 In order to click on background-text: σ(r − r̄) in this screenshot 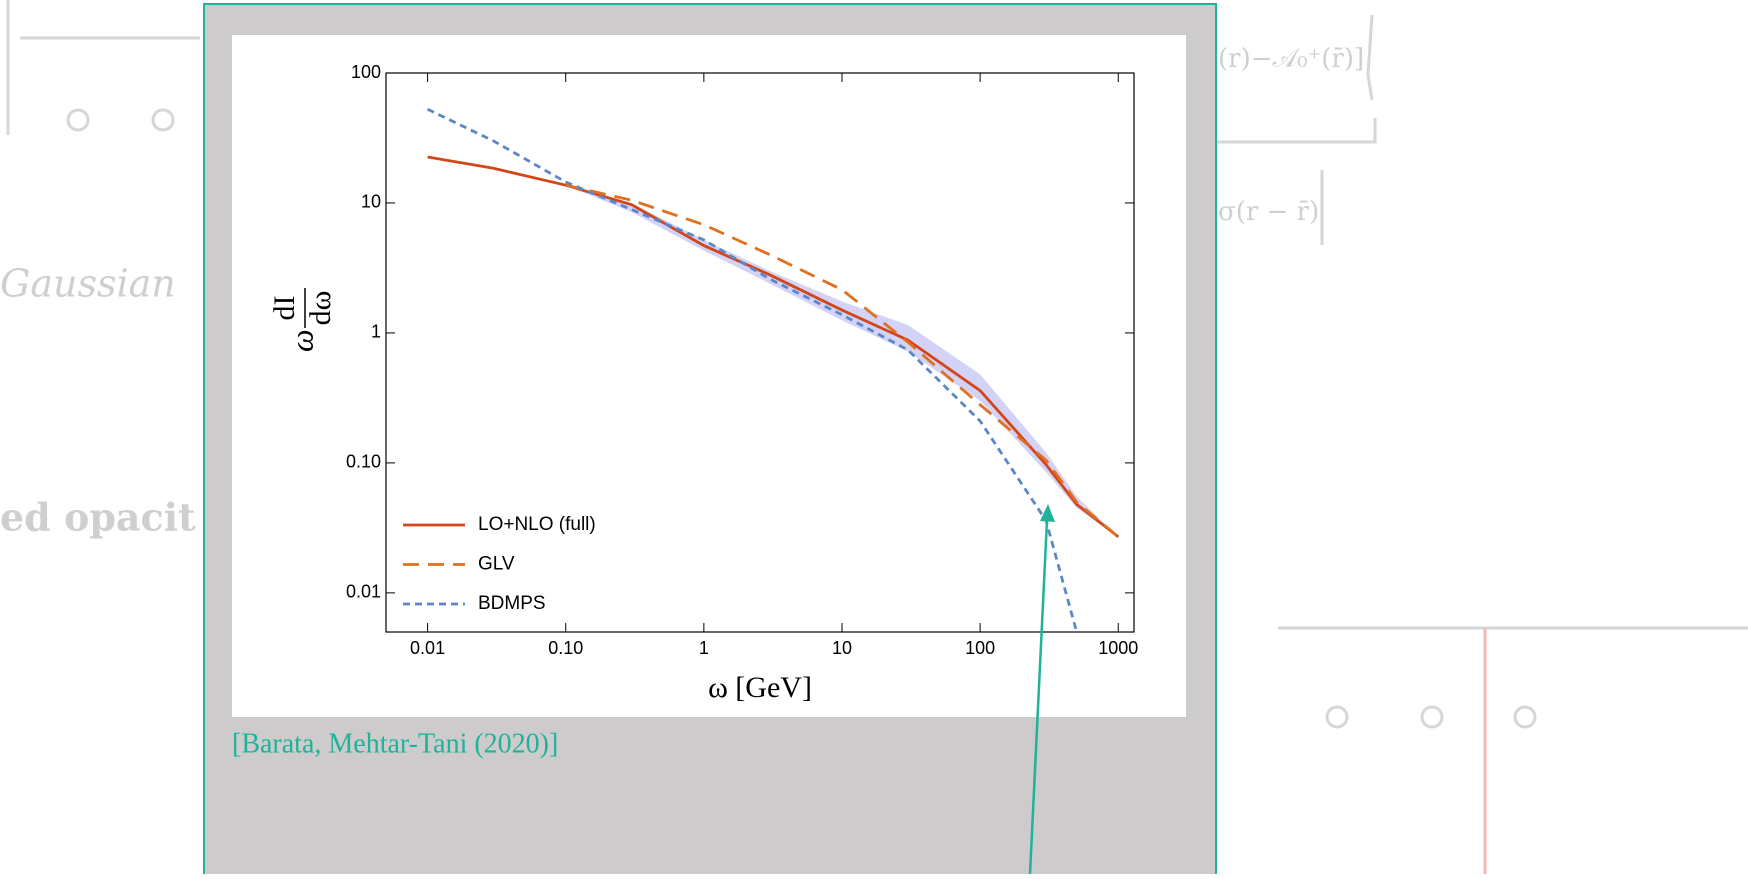, I will do `click(1268, 212)`.